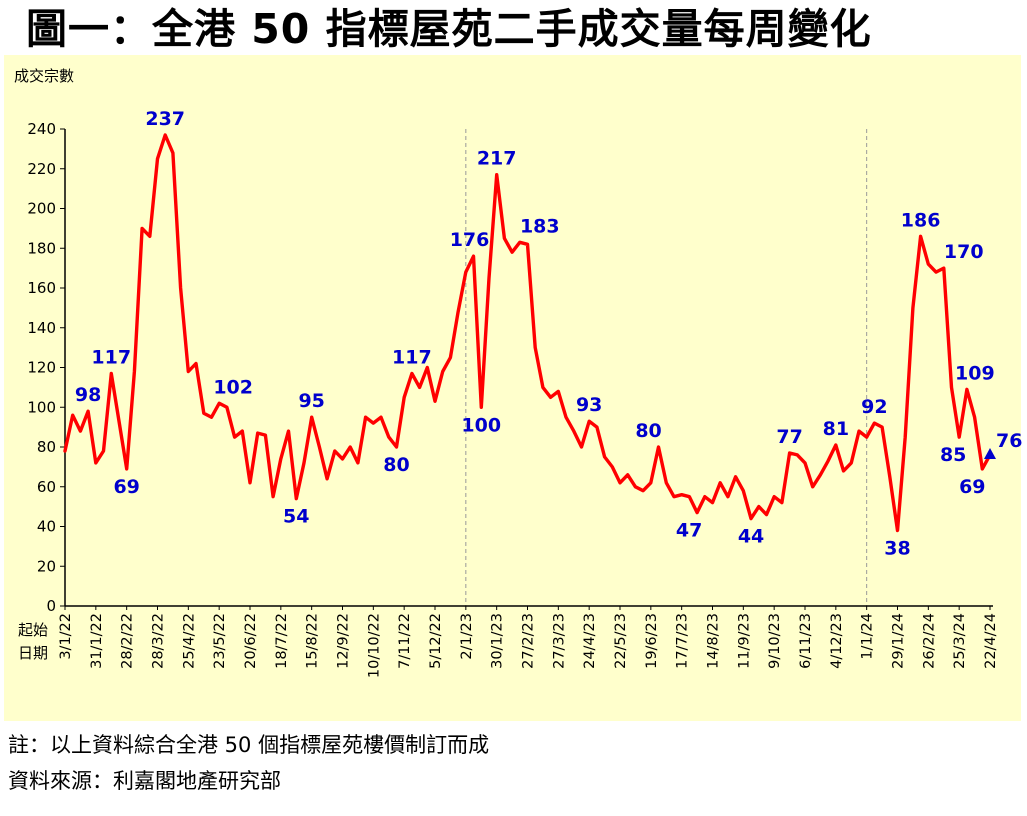 This screenshot has height=816, width=1027. Describe the element at coordinates (590, 641) in the screenshot. I see `x-tick-label: 24/4/23` at that location.